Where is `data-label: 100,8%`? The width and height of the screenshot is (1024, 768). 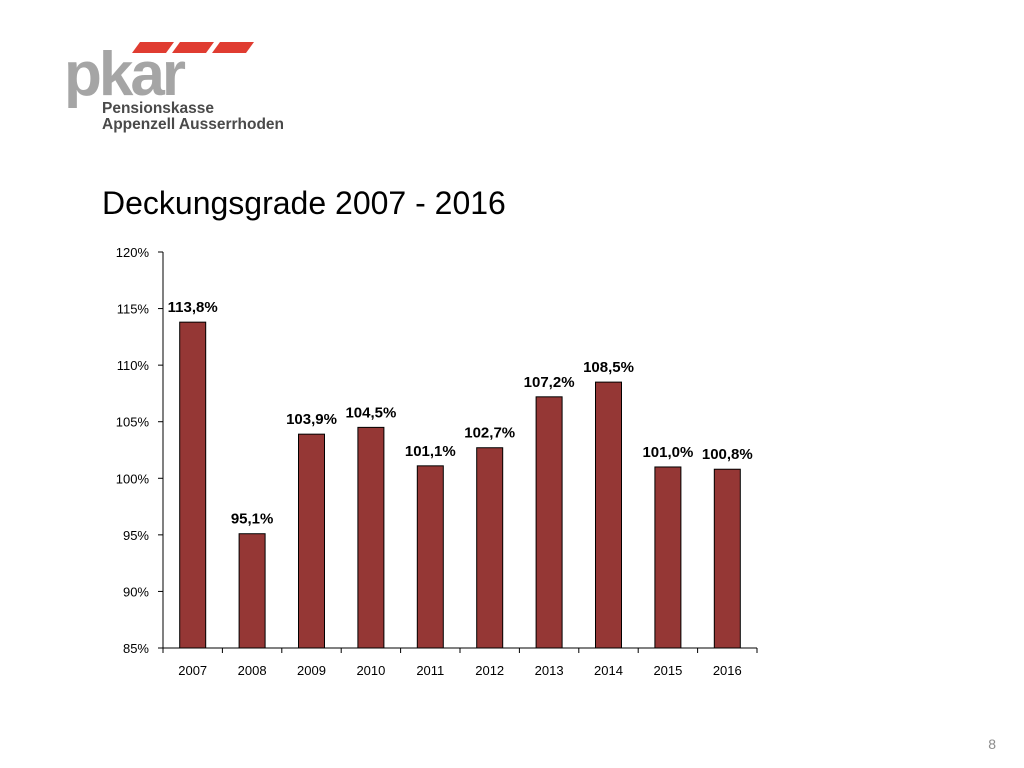 data-label: 100,8% is located at coordinates (727, 454).